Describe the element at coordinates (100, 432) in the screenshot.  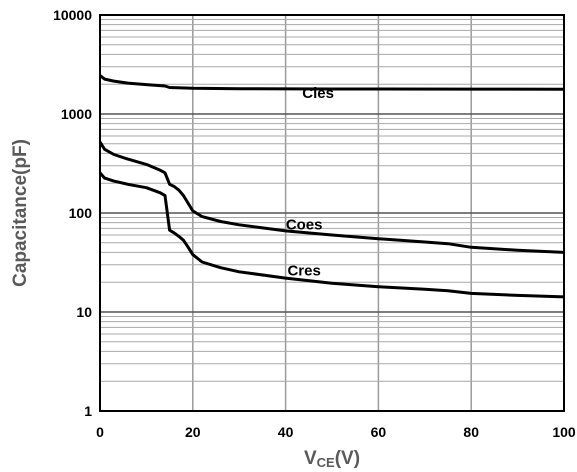
I see `x-tick-label: 0` at that location.